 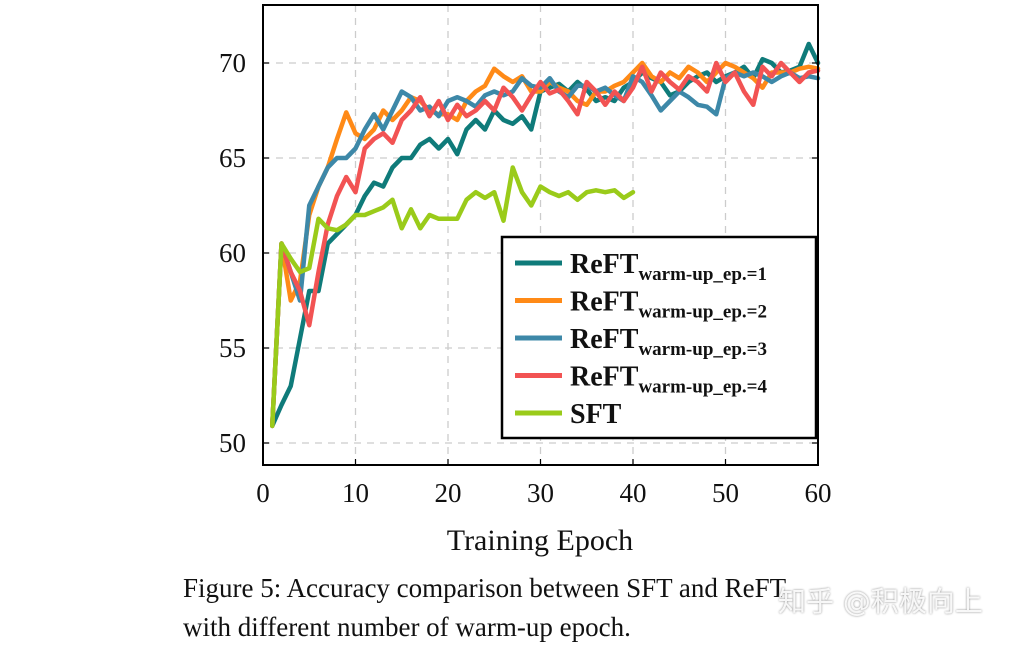 What do you see at coordinates (407, 627) in the screenshot?
I see `figure-caption-line-2: with different number of warm-up epoch.` at bounding box center [407, 627].